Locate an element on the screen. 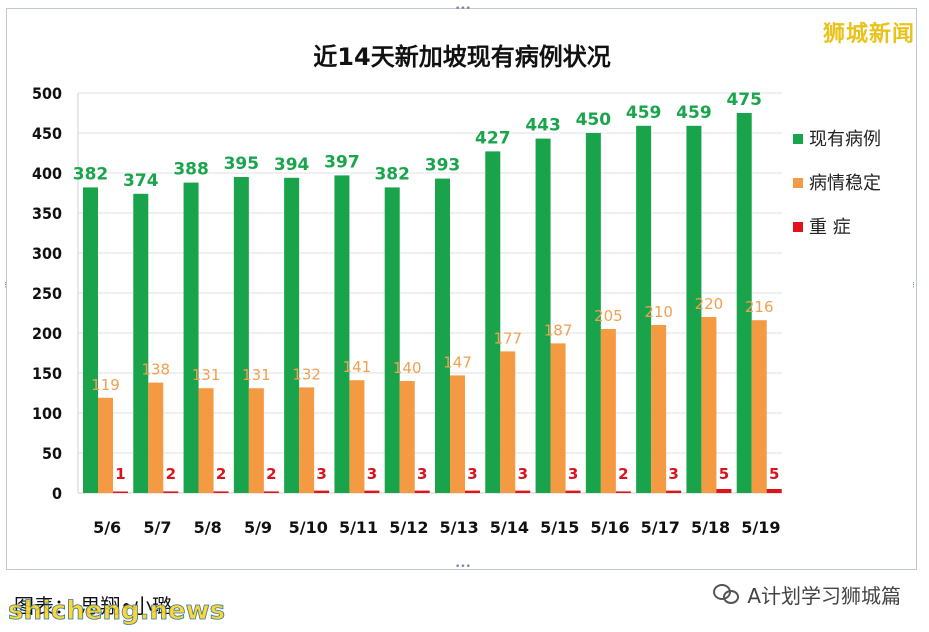 This screenshot has width=929, height=632. x-tick-label: 5/9 is located at coordinates (258, 527).